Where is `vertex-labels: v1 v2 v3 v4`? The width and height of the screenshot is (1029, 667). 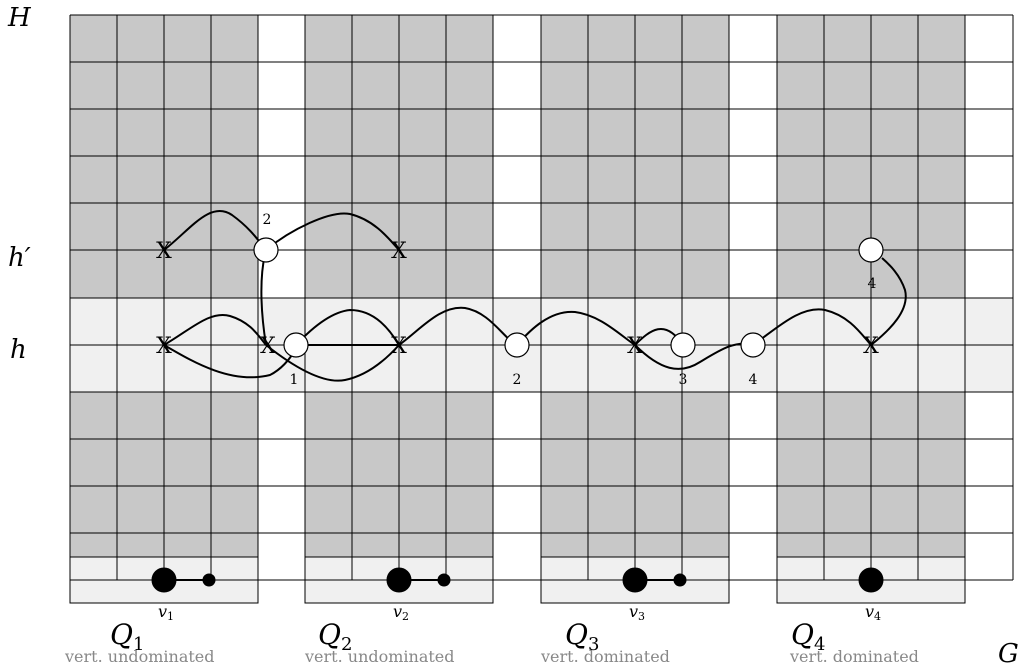 vertex-labels: v1 v2 v3 v4 is located at coordinates (519, 612).